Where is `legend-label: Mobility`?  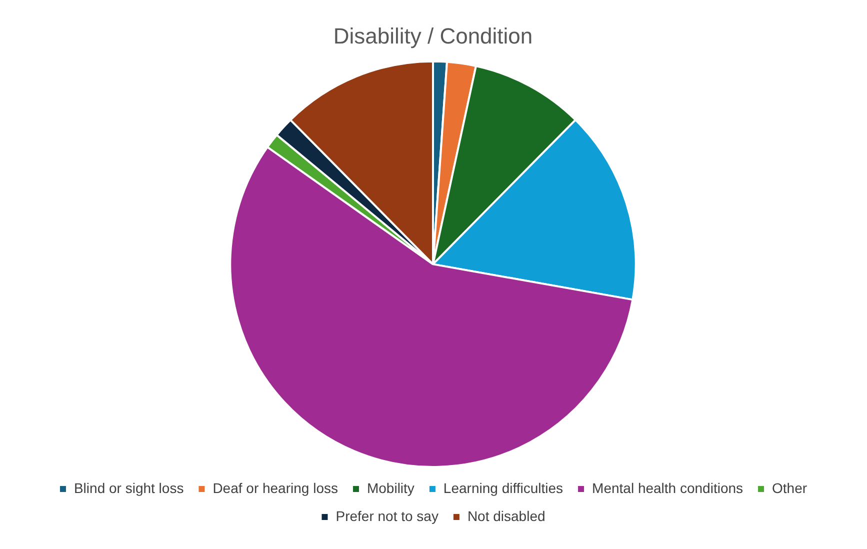
legend-label: Mobility is located at coordinates (390, 488).